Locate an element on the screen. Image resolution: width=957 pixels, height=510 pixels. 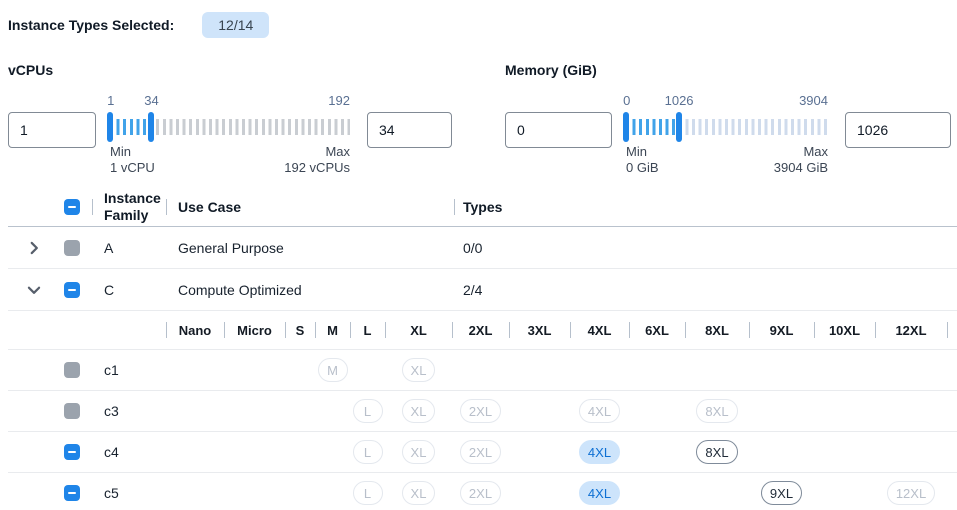
size-column-header-2xl: 2XL is located at coordinates (480, 330).